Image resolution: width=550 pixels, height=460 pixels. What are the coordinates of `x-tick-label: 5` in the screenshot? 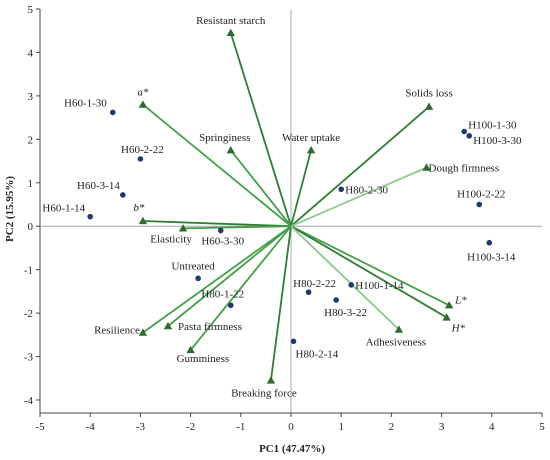 It's located at (542, 427).